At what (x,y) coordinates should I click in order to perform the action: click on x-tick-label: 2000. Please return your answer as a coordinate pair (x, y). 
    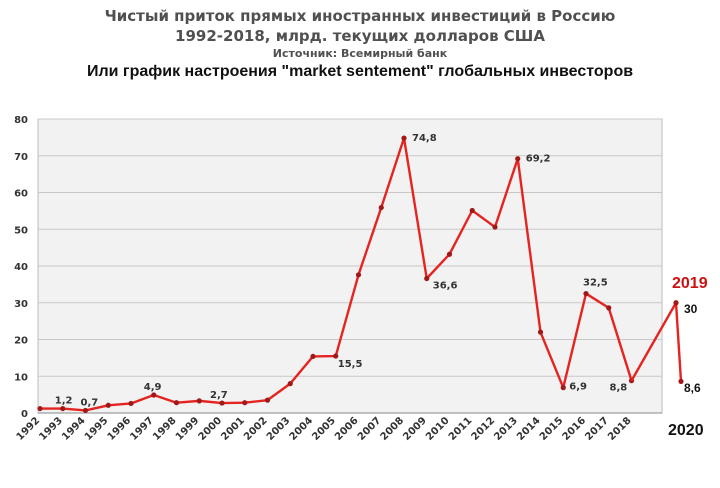
    Looking at the image, I should click on (210, 428).